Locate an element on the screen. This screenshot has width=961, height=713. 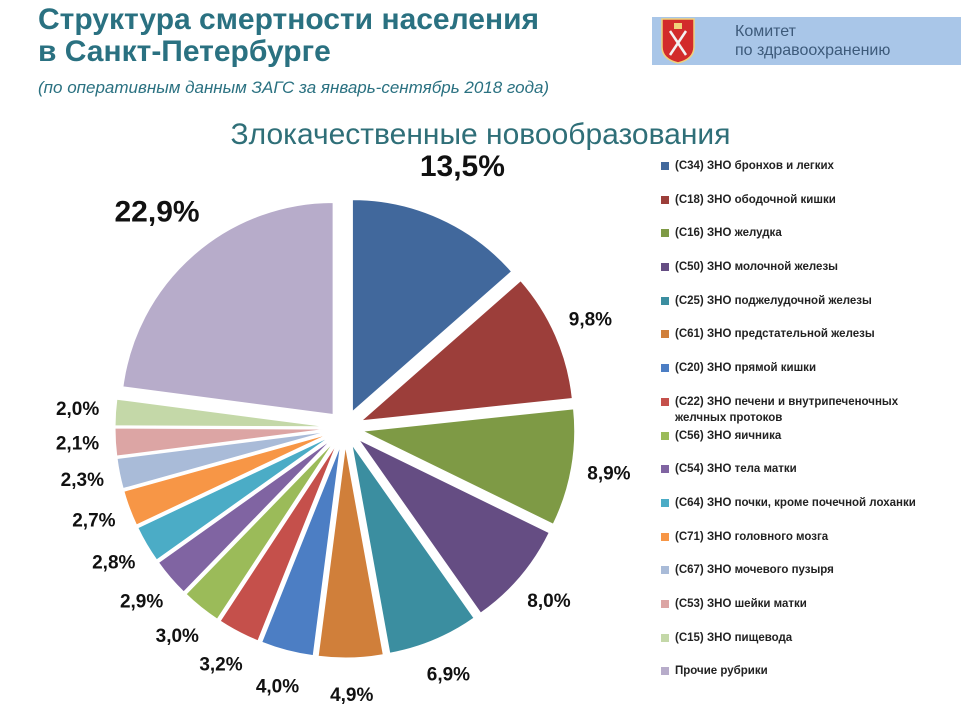
data-label: 3,0% is located at coordinates (177, 636).